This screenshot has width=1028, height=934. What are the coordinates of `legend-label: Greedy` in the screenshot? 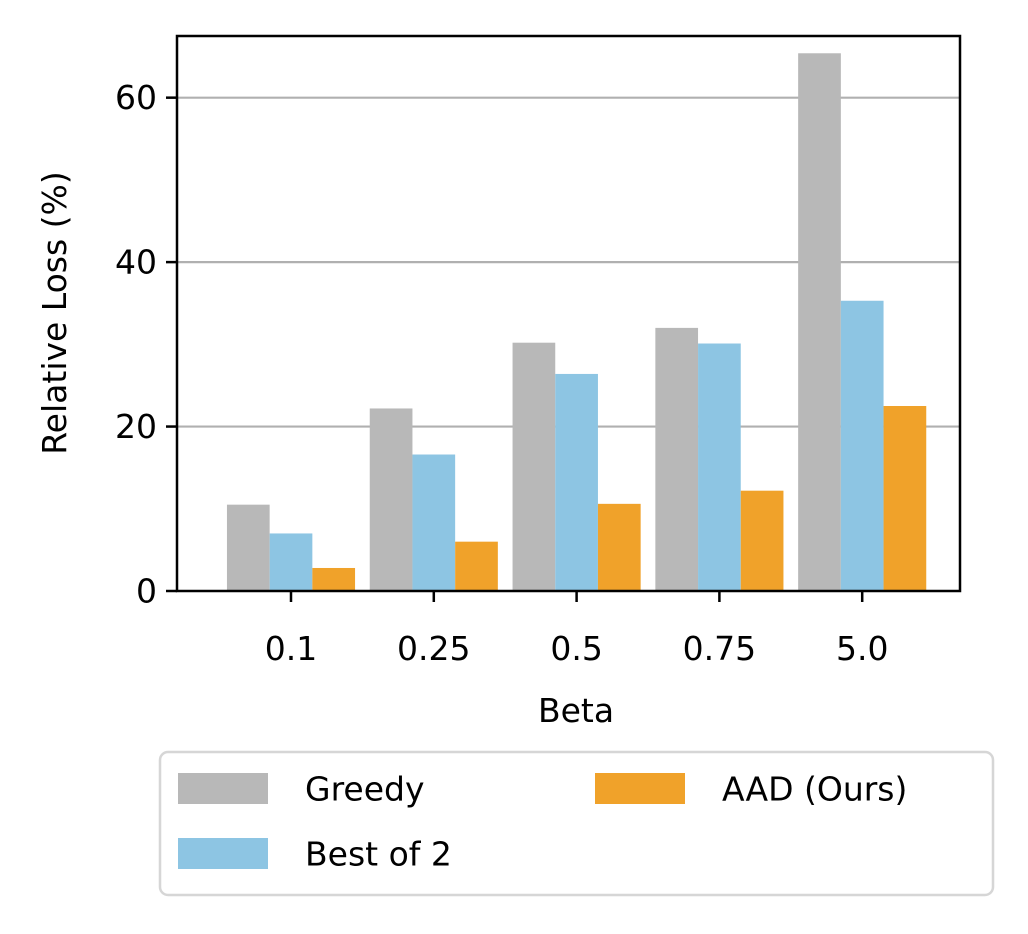 It's located at (365, 789).